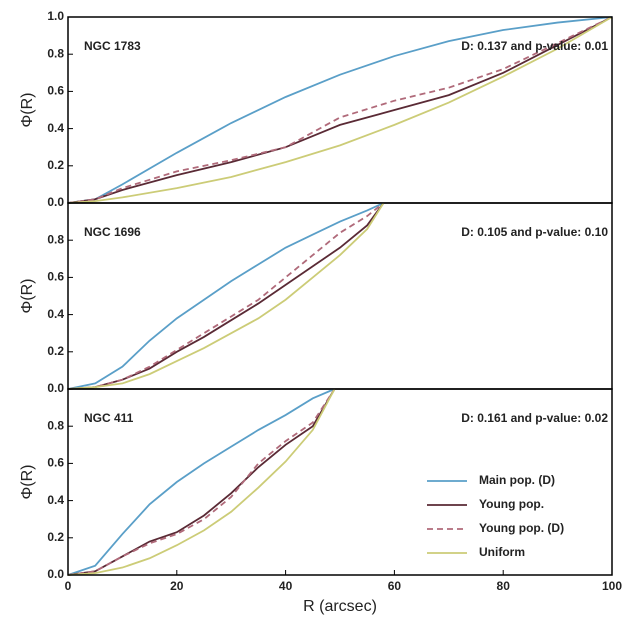 The image size is (641, 623). What do you see at coordinates (521, 528) in the screenshot?
I see `legend-label: Young pop. (D)` at bounding box center [521, 528].